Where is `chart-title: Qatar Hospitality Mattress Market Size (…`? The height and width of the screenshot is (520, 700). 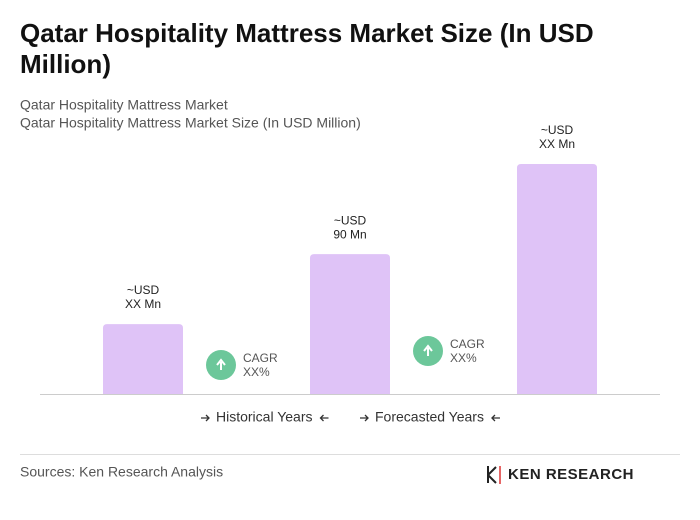 chart-title: Qatar Hospitality Mattress Market Size (… is located at coordinates (307, 48).